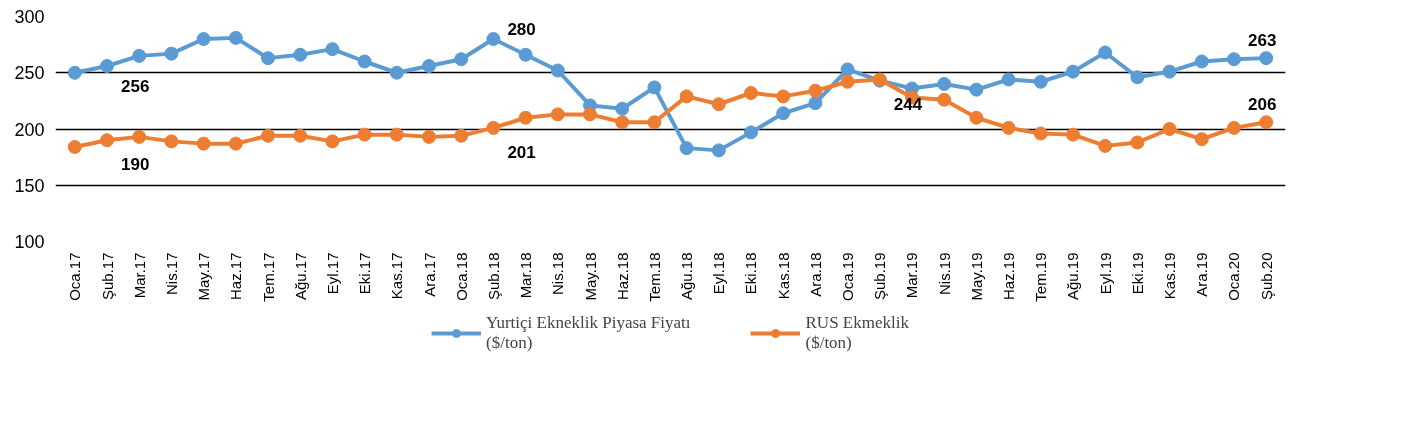 The image size is (1408, 444). I want to click on legend-label: Yurtiçi Ekneklik Piyasa Fiyatı ($/ton), so click(588, 333).